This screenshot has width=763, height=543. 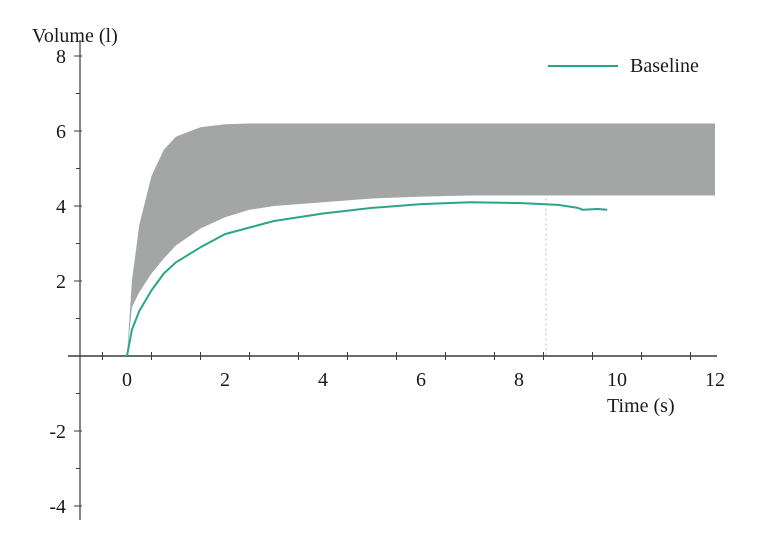 I want to click on x-tick-label: 10, so click(x=617, y=380).